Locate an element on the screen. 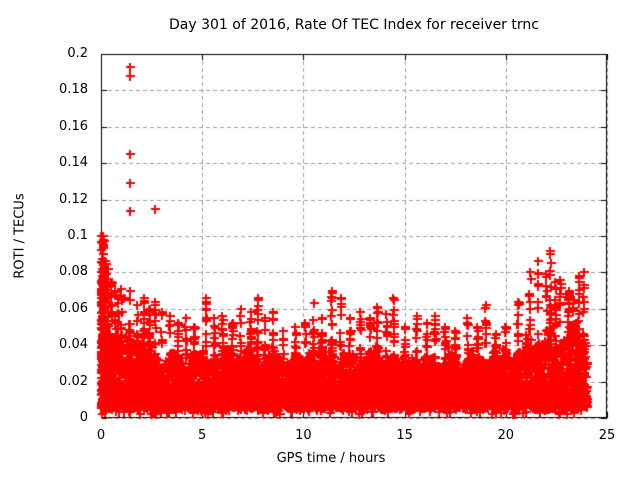 The width and height of the screenshot is (640, 480). y-tick-label: 0.18 is located at coordinates (73, 90).